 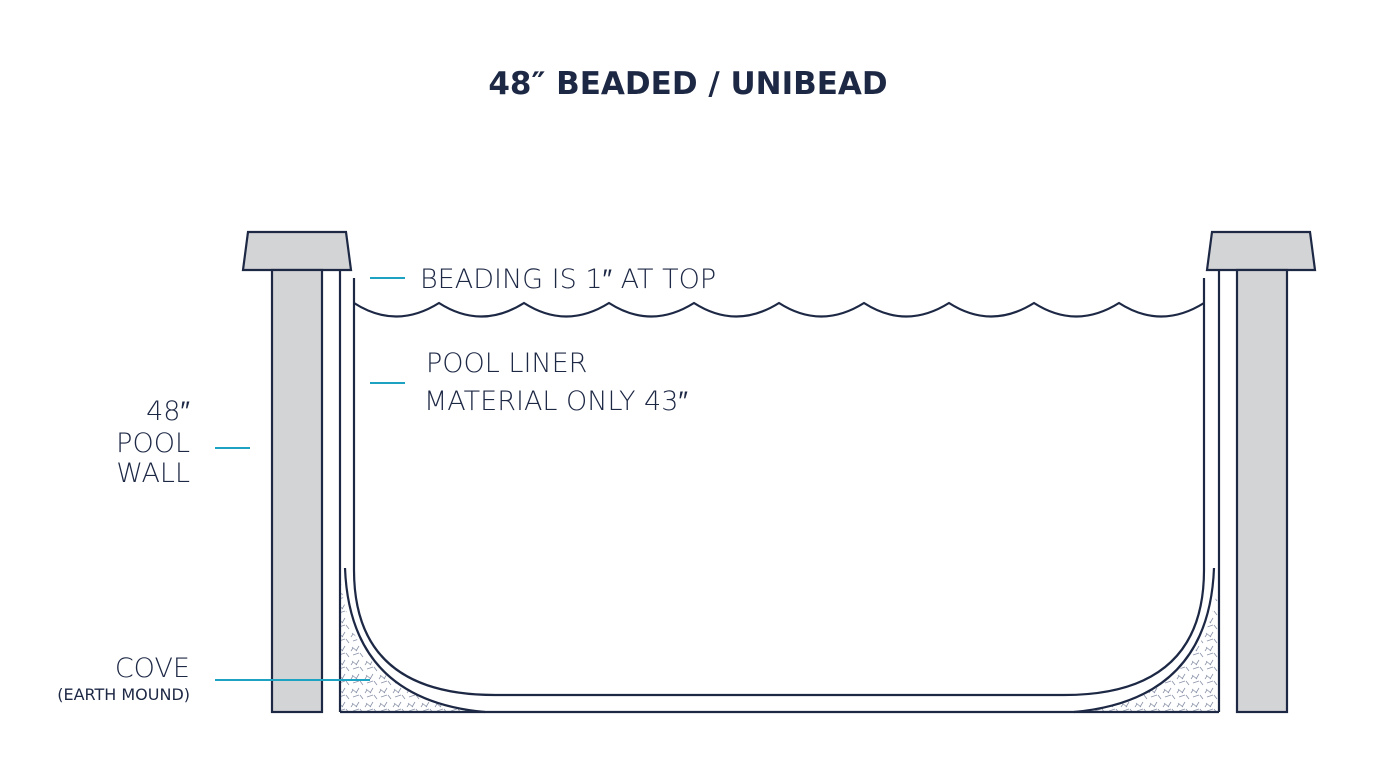 I want to click on beading-label: BEADING IS 1″ AT TOP, so click(x=568, y=279).